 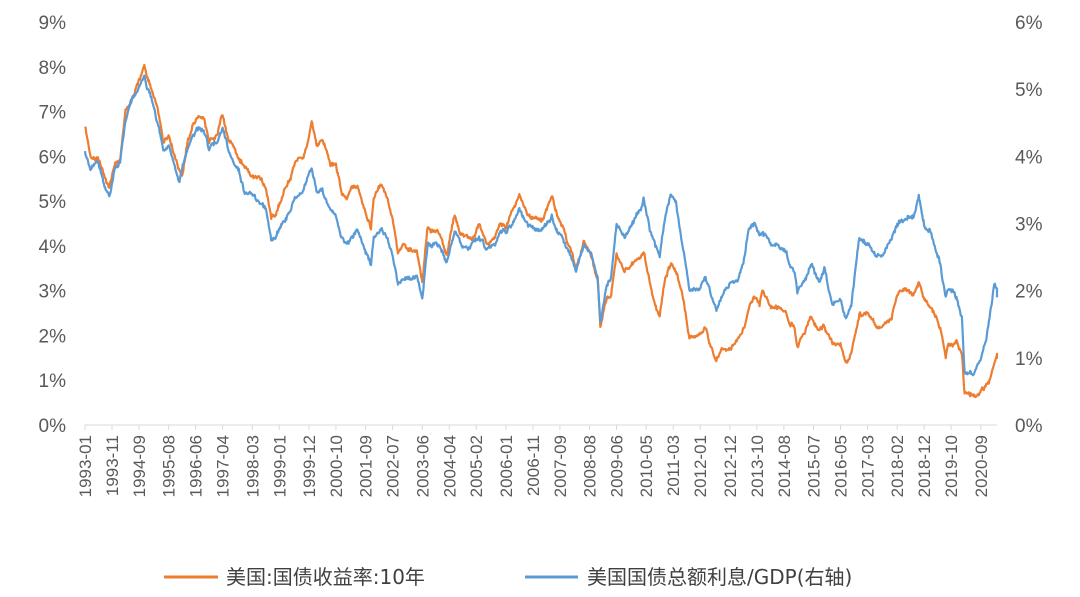 I want to click on right-y-tick-label: 2%, so click(x=1029, y=292).